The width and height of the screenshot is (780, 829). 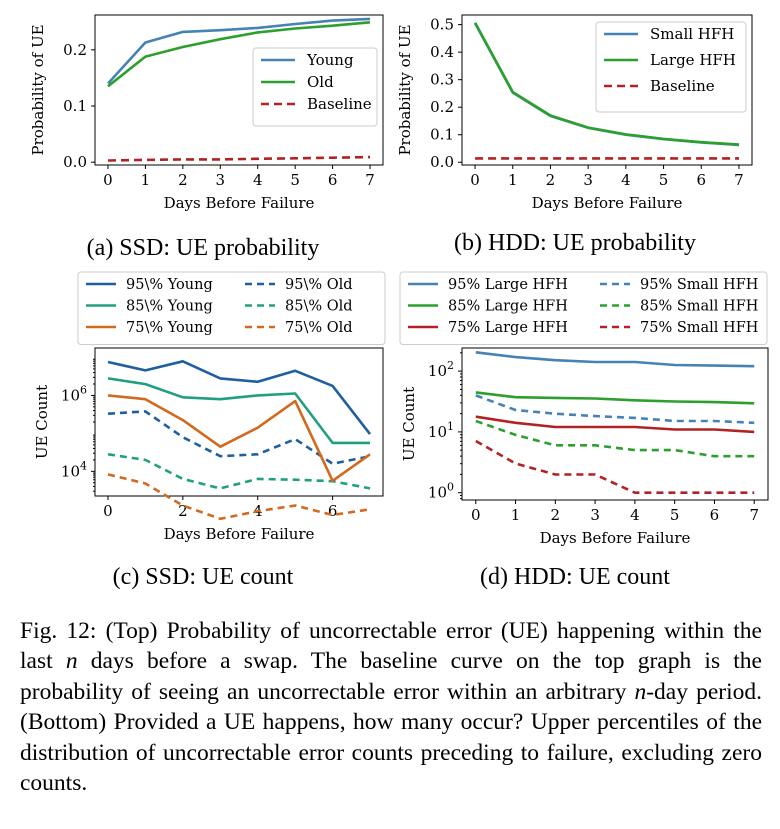 I want to click on legend-label: Young, so click(x=330, y=60).